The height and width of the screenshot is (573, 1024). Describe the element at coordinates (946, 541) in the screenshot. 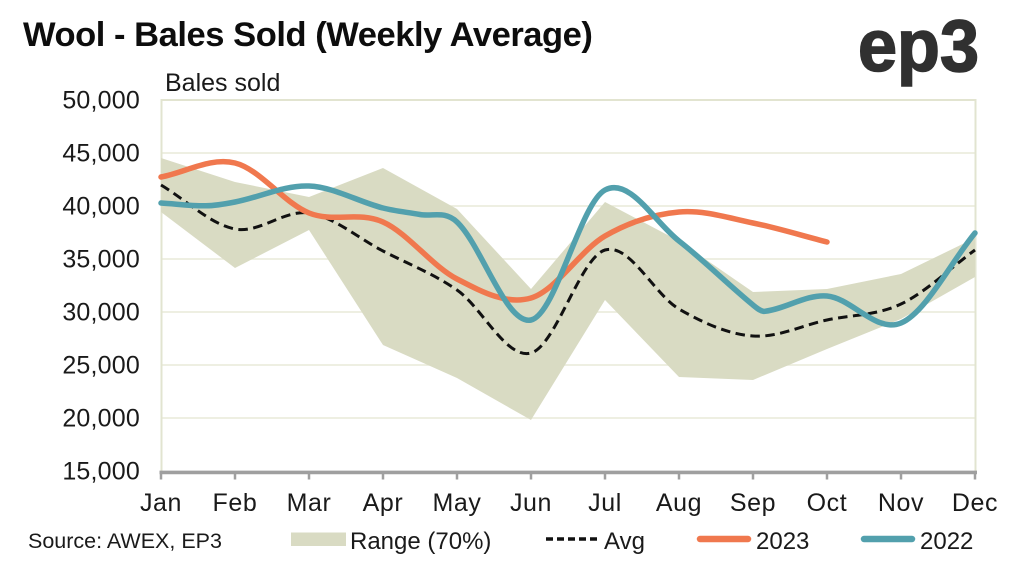

I see `svg-text: 2022` at that location.